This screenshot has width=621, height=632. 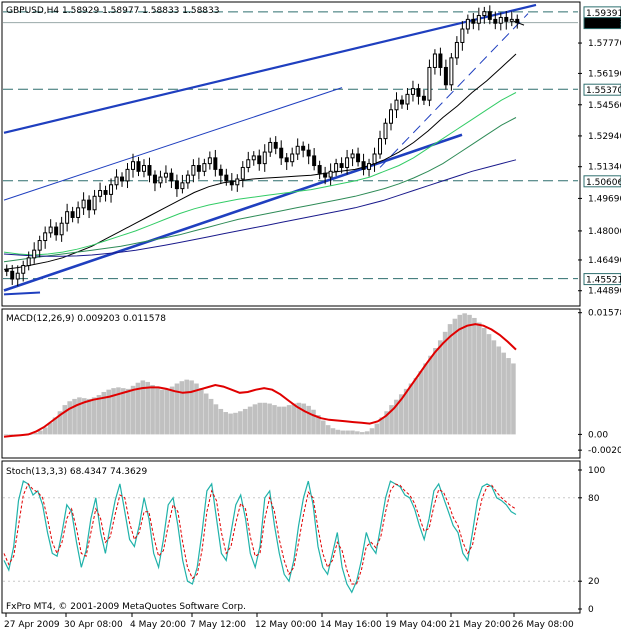 I want to click on price-pointer, so click(x=519, y=23).